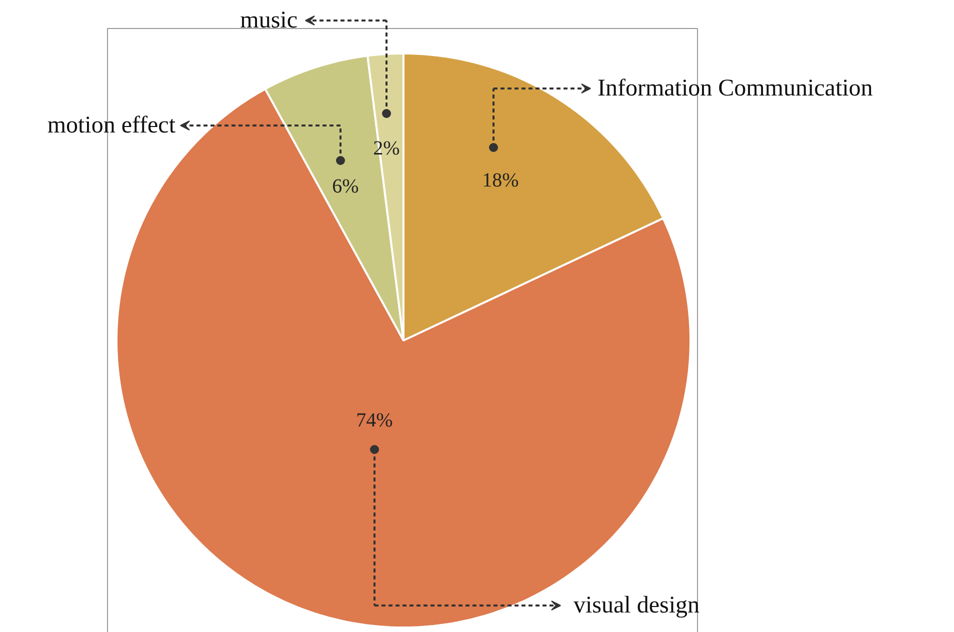 This screenshot has width=954, height=632. What do you see at coordinates (374, 421) in the screenshot?
I see `data-label: 74%` at bounding box center [374, 421].